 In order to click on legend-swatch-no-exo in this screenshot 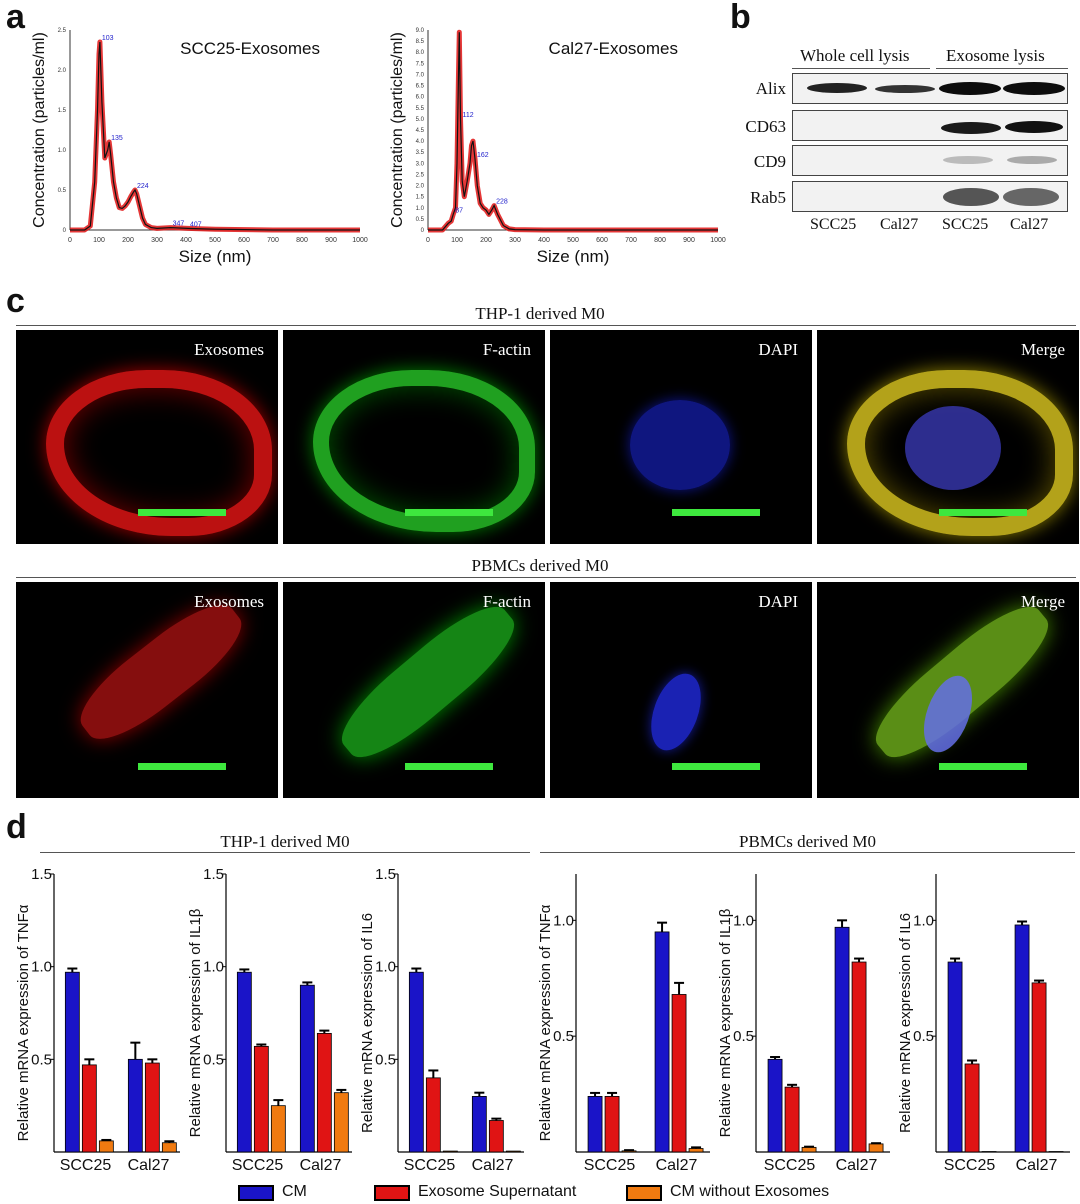, I will do `click(644, 1193)`.